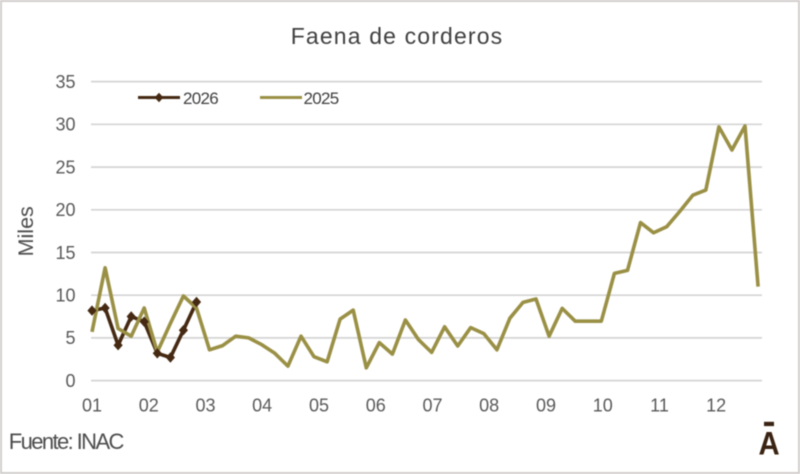 The width and height of the screenshot is (800, 474). What do you see at coordinates (321, 98) in the screenshot?
I see `svg-text: 2025` at bounding box center [321, 98].